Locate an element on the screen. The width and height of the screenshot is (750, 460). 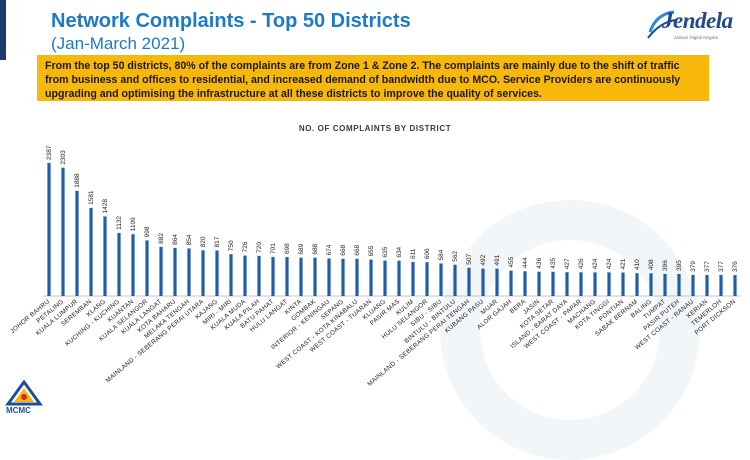
chart-title: NO. OF COMPLAINTS BY DISTRICT is located at coordinates (375, 128).